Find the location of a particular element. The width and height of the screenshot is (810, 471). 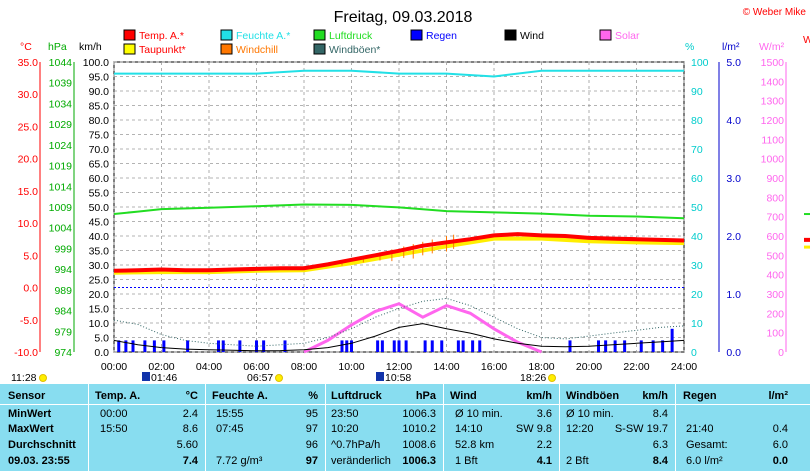

solar-line is located at coordinates (423, 328).